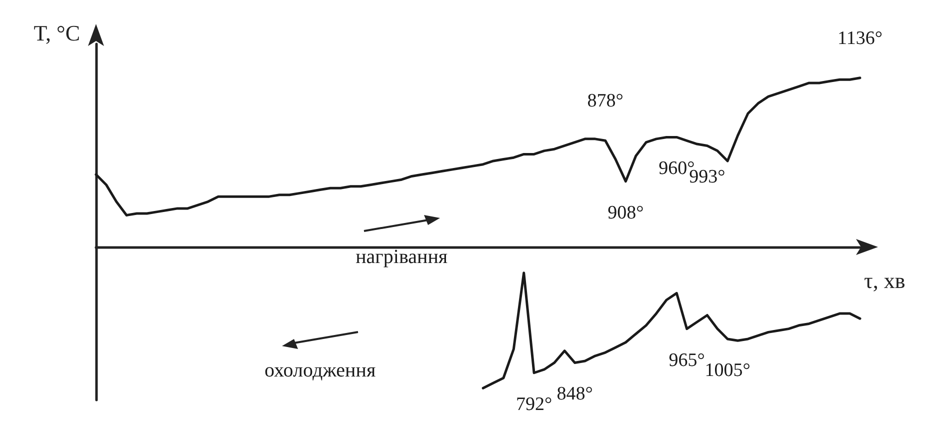 The height and width of the screenshot is (432, 930). Describe the element at coordinates (57, 33) in the screenshot. I see `y-axis-title: T, °C` at that location.